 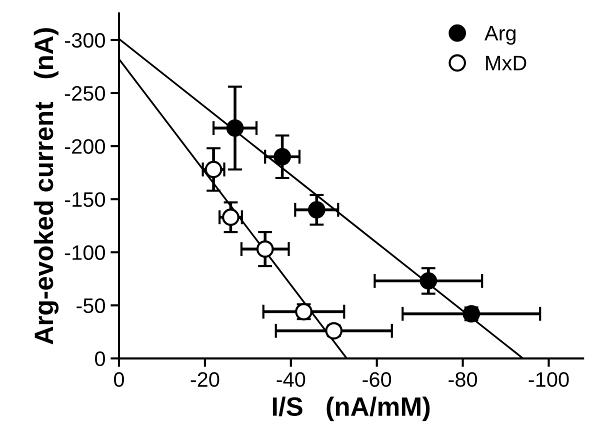 I want to click on y-tick-label: -250, so click(x=85, y=93).